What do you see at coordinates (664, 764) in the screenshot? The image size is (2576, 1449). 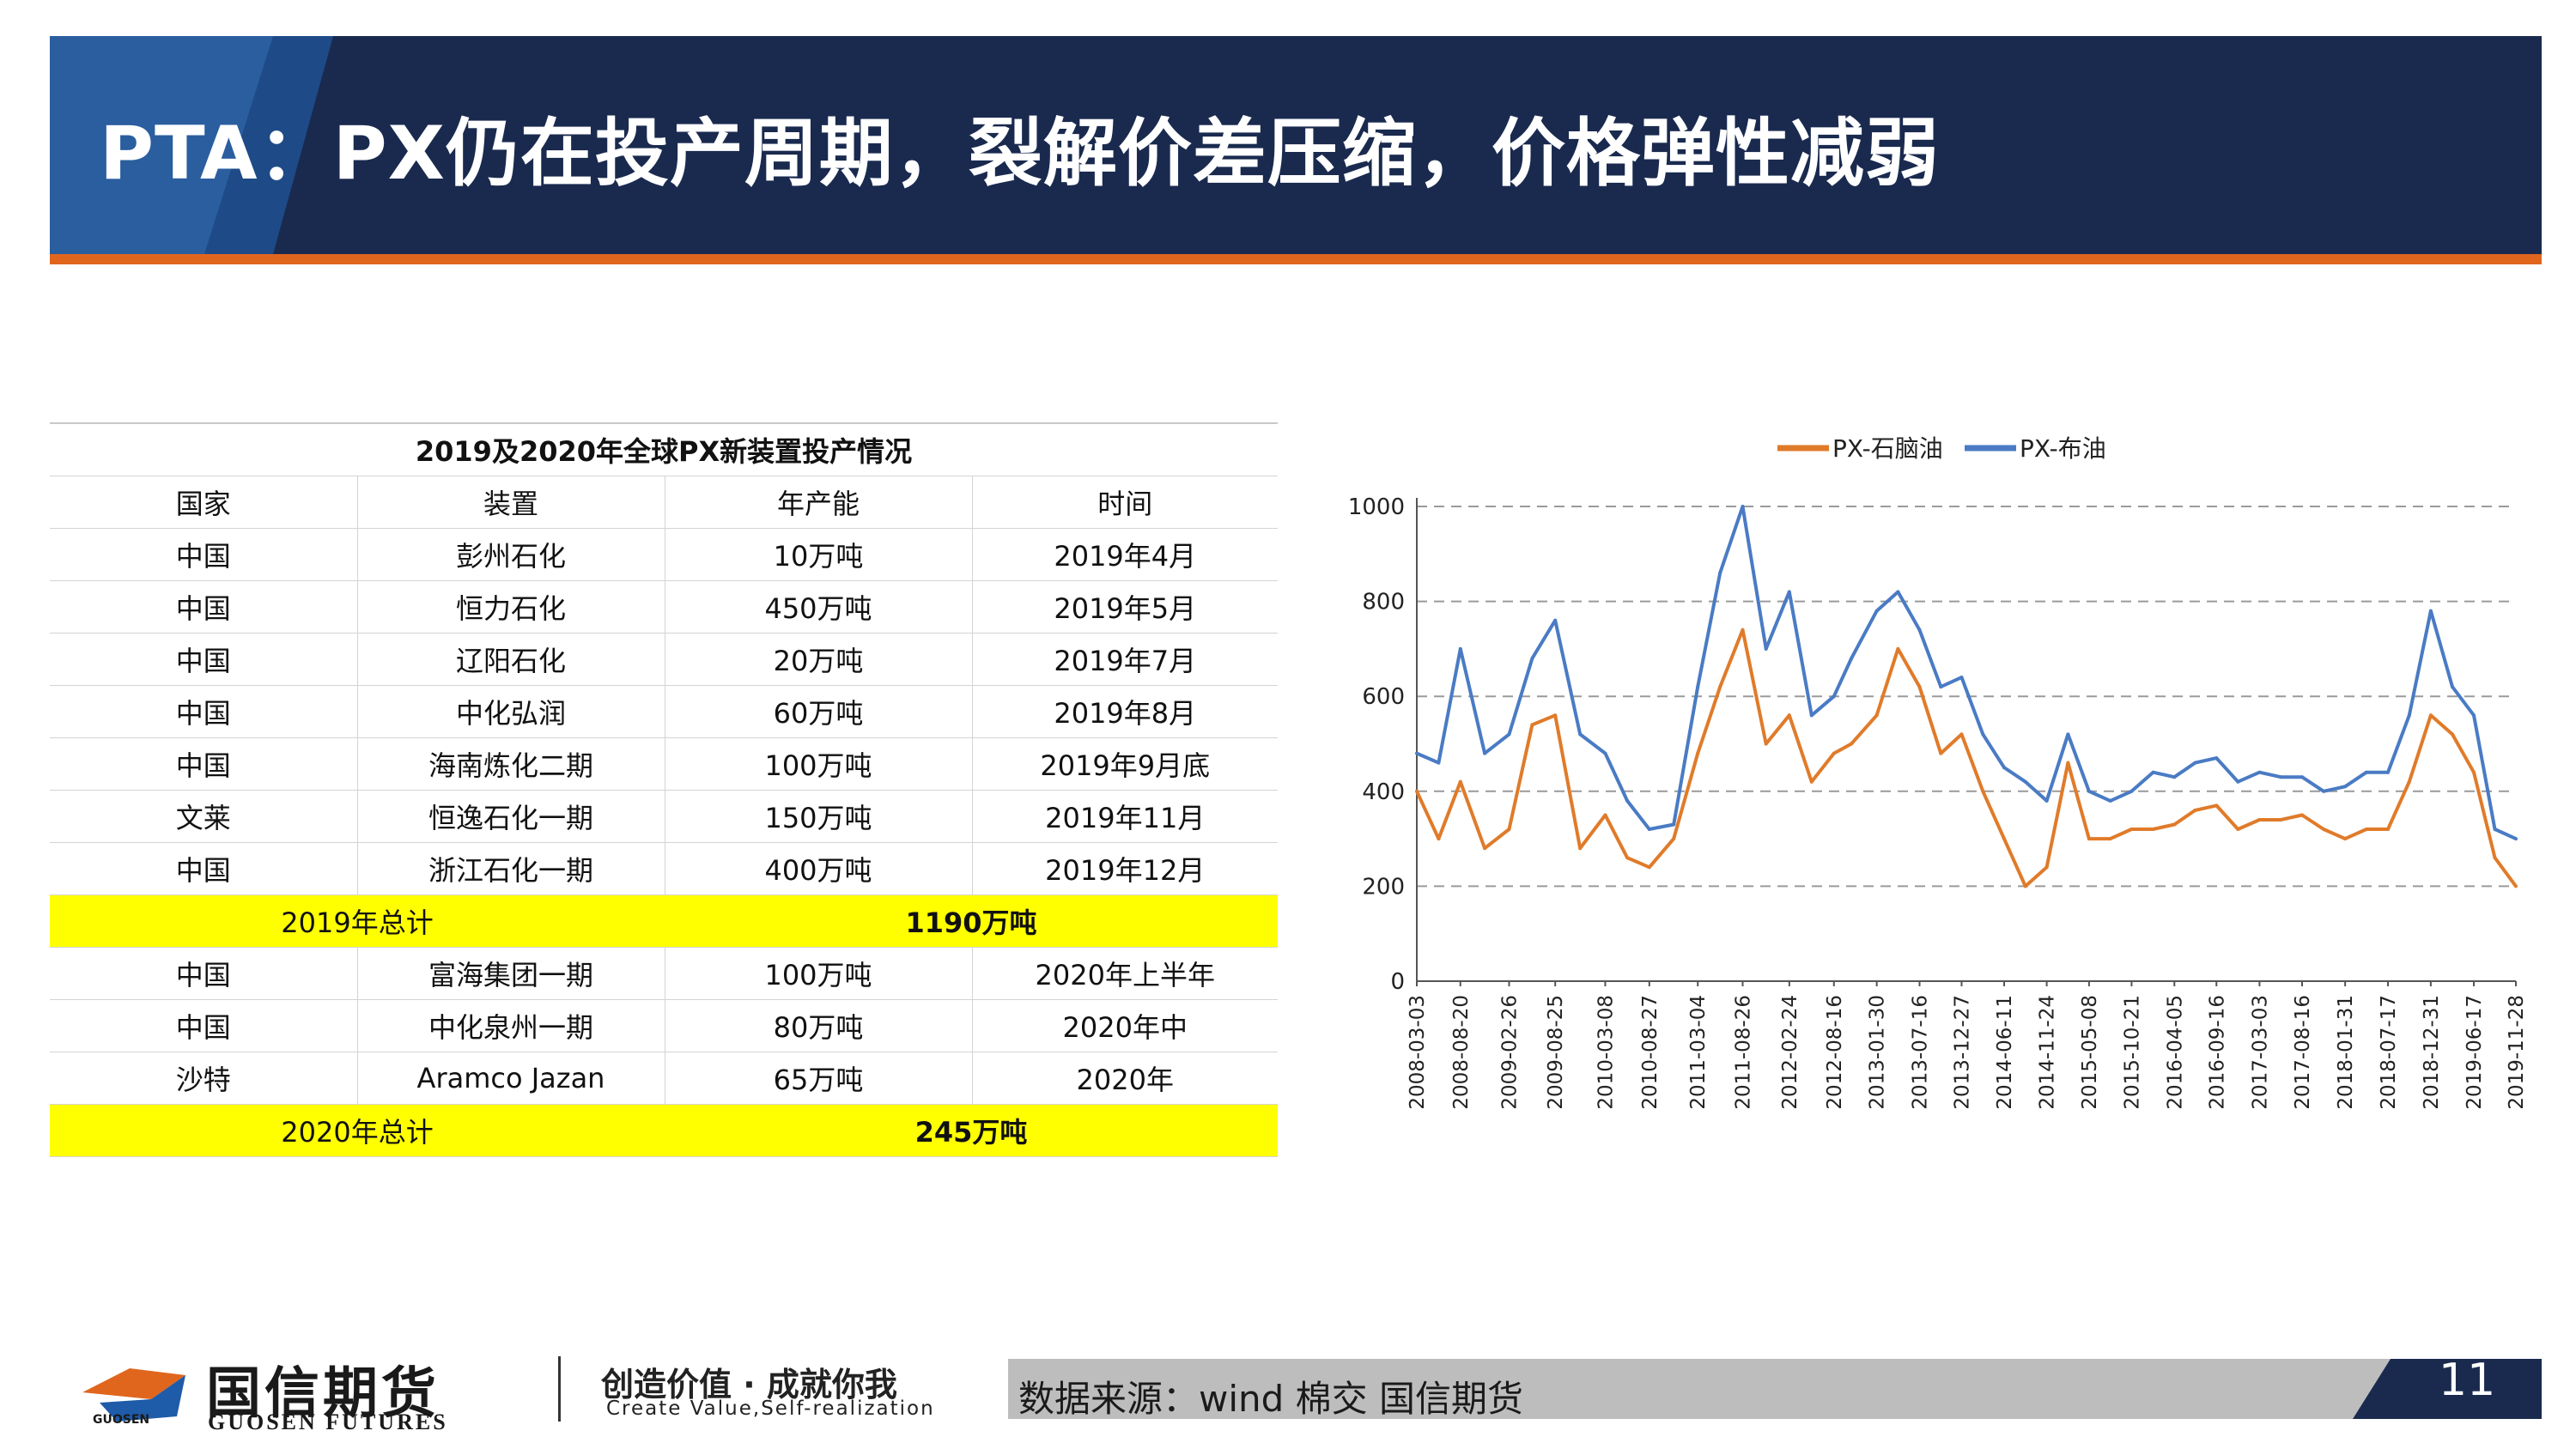 I see `table-row: 中国 海南炼化二期 100万吨 2019年9月底` at bounding box center [664, 764].